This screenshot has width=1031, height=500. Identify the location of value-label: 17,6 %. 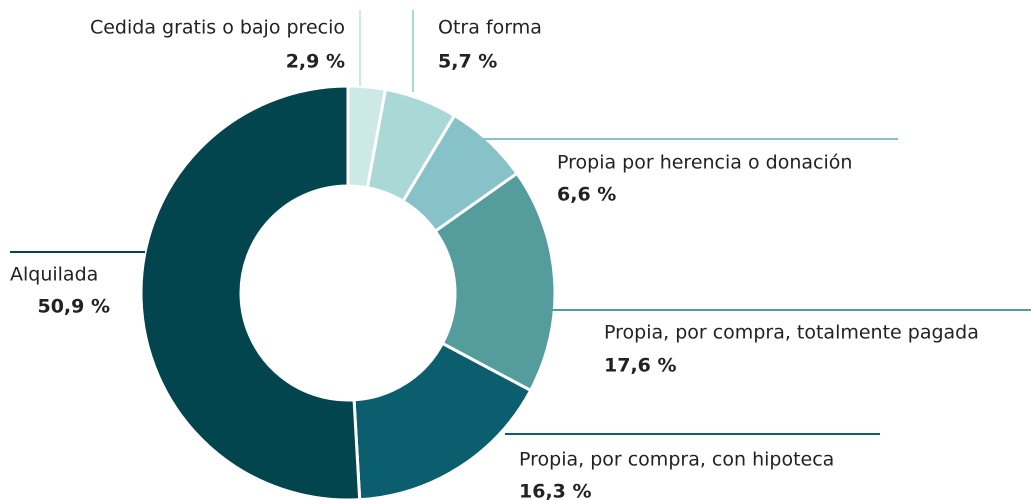
(640, 366).